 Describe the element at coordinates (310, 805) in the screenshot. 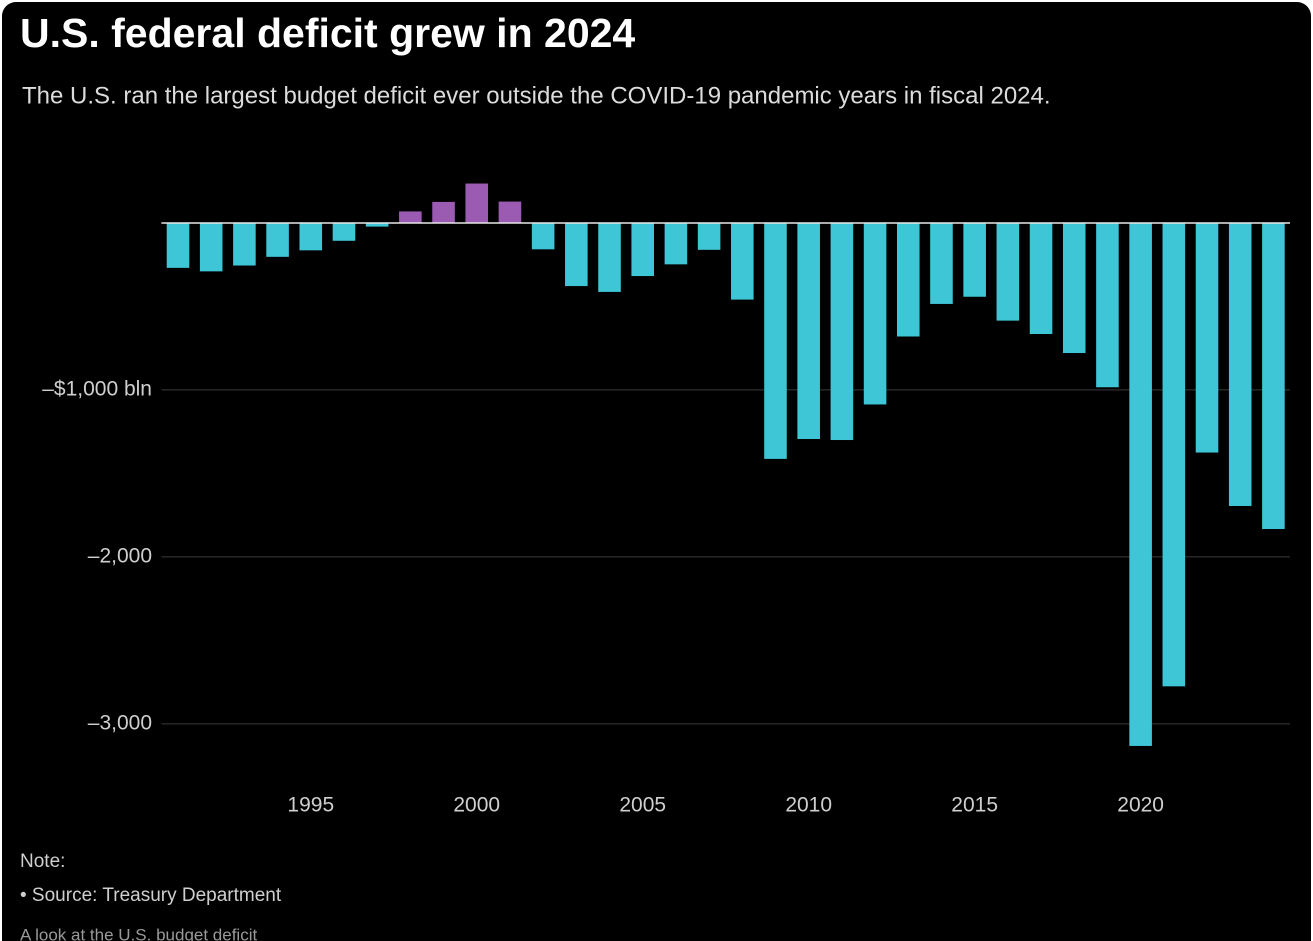

I see `x-tick-label: 1995` at that location.